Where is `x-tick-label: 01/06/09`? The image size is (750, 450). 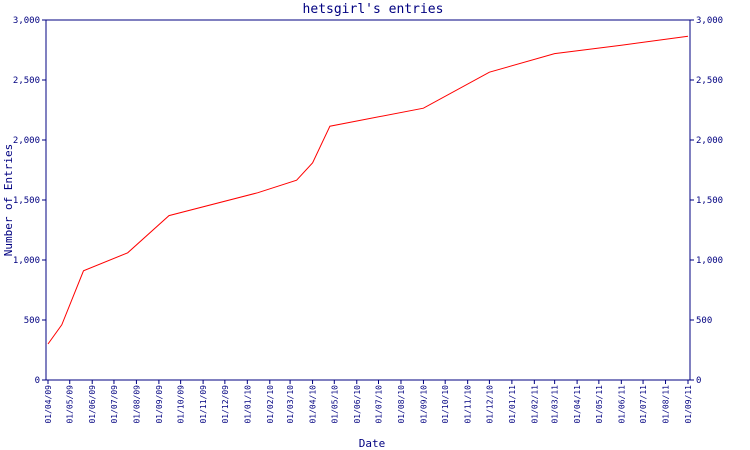
x-tick-label: 01/06/09 is located at coordinates (92, 404).